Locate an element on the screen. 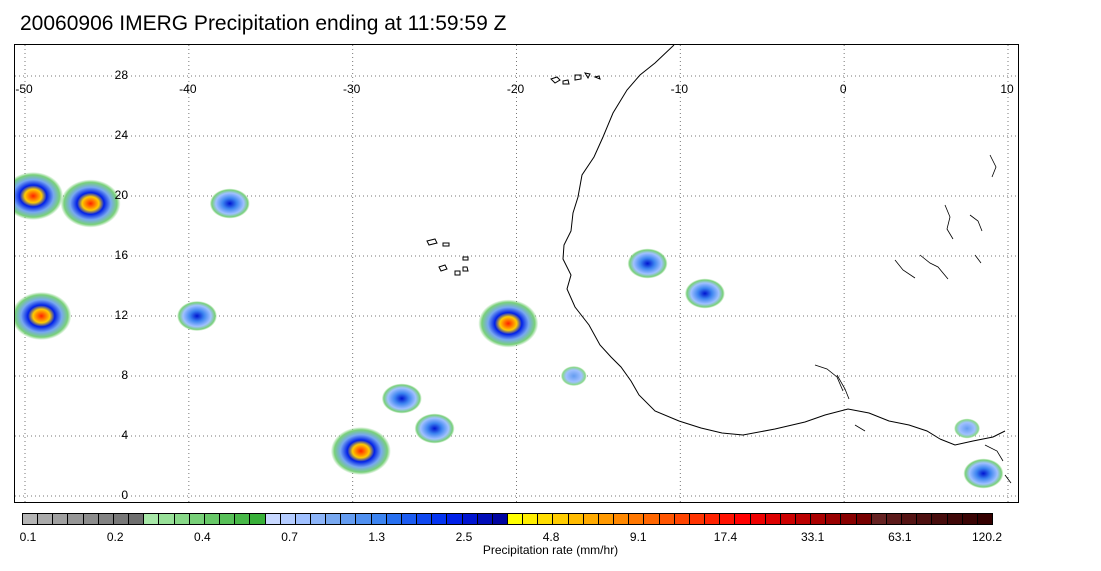  colorbar is located at coordinates (507, 519).